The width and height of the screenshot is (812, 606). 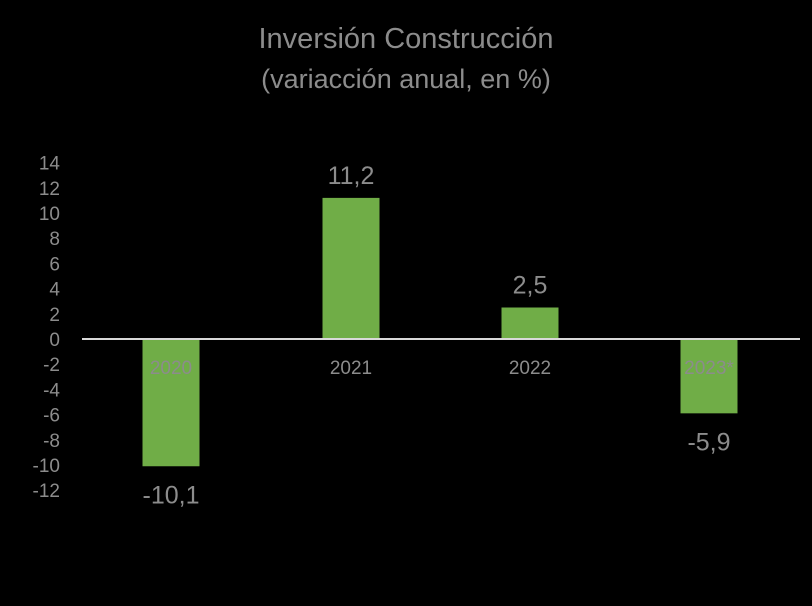 What do you see at coordinates (51, 365) in the screenshot?
I see `y-tick-label: -2` at bounding box center [51, 365].